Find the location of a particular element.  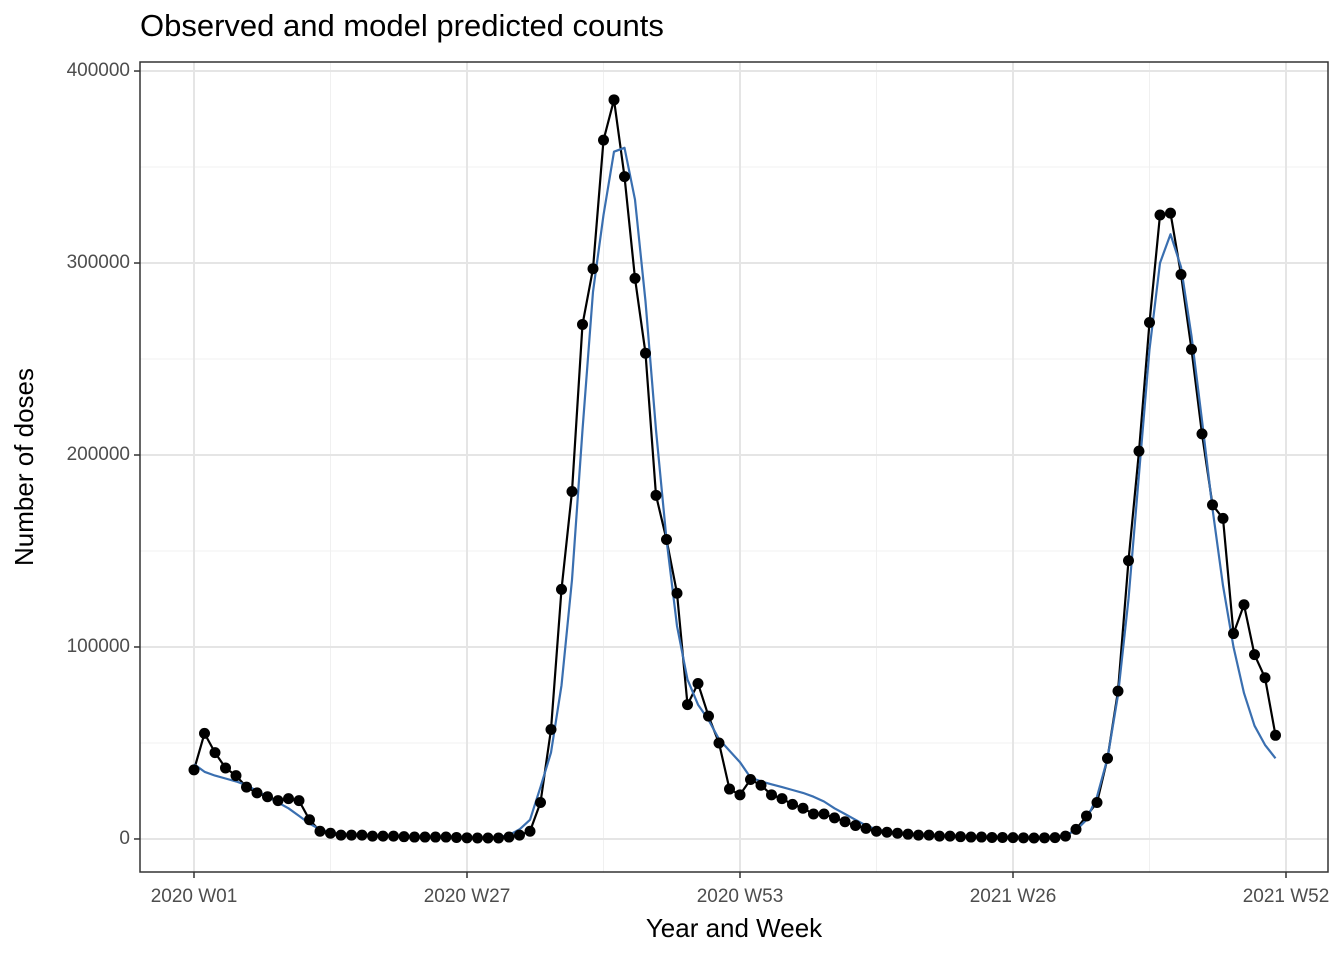

x-axis-title: Year and Week is located at coordinates (734, 928).